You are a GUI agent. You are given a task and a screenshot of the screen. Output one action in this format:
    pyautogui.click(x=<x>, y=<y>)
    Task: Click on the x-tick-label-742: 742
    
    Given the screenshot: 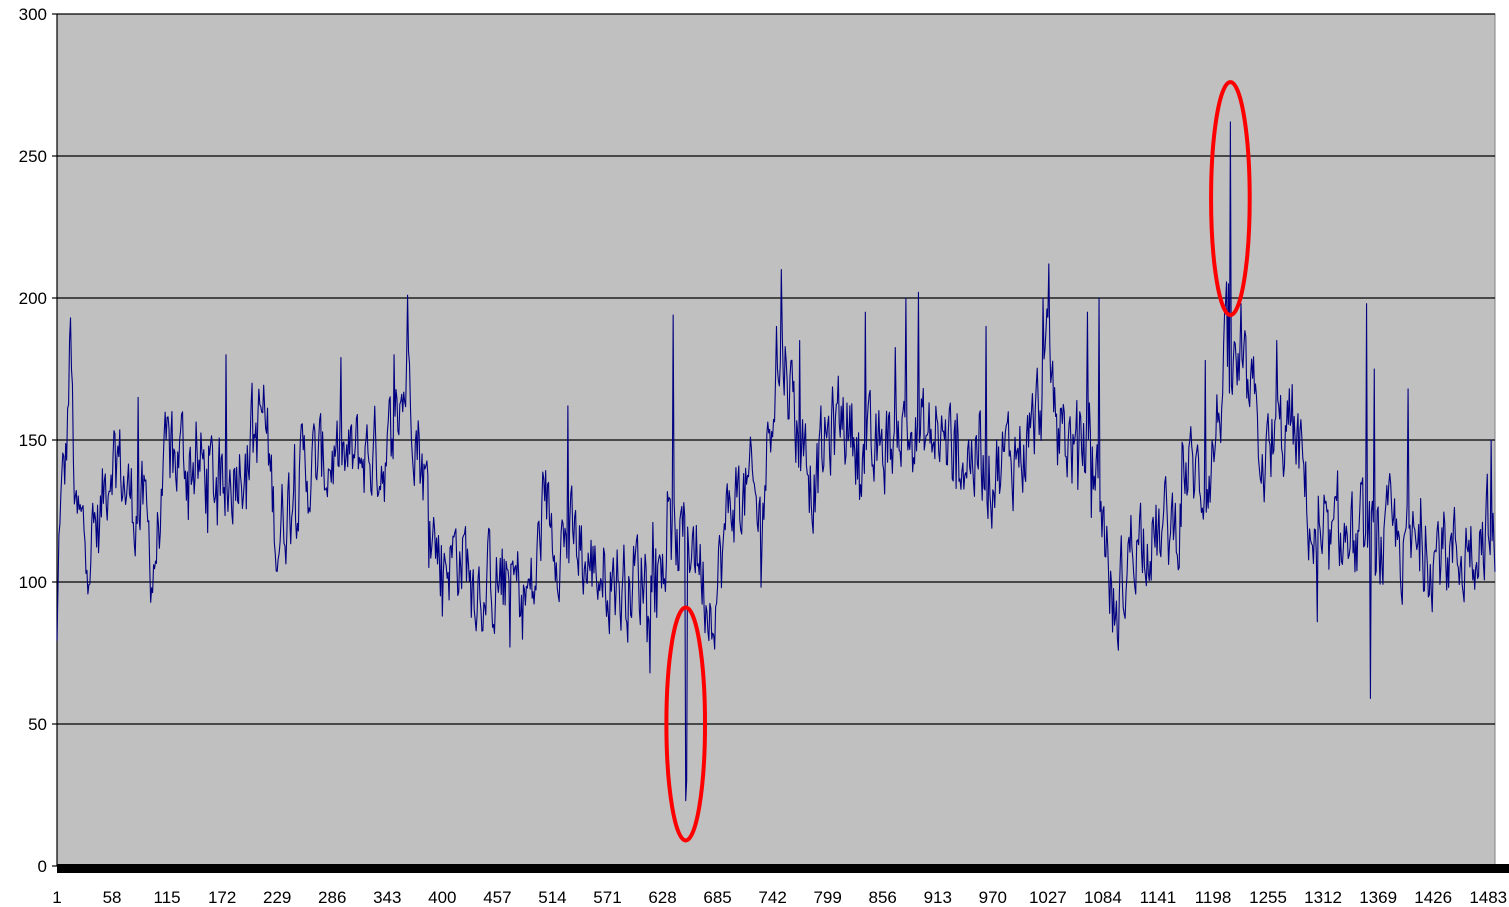 What is the action you would take?
    pyautogui.click(x=772, y=897)
    